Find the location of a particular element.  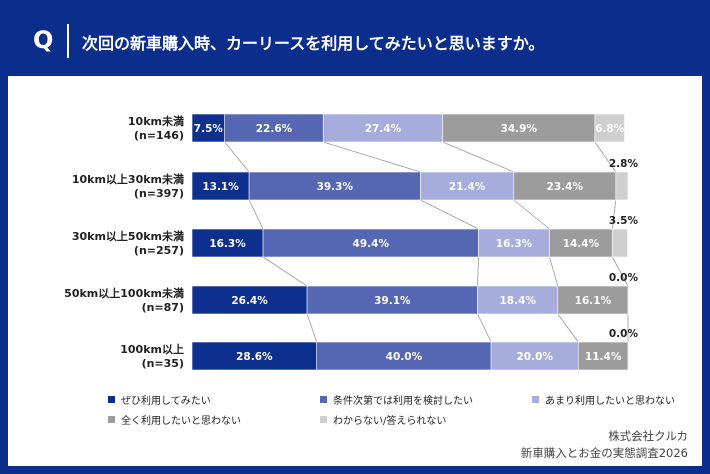

value-label: 34.9% is located at coordinates (519, 129).